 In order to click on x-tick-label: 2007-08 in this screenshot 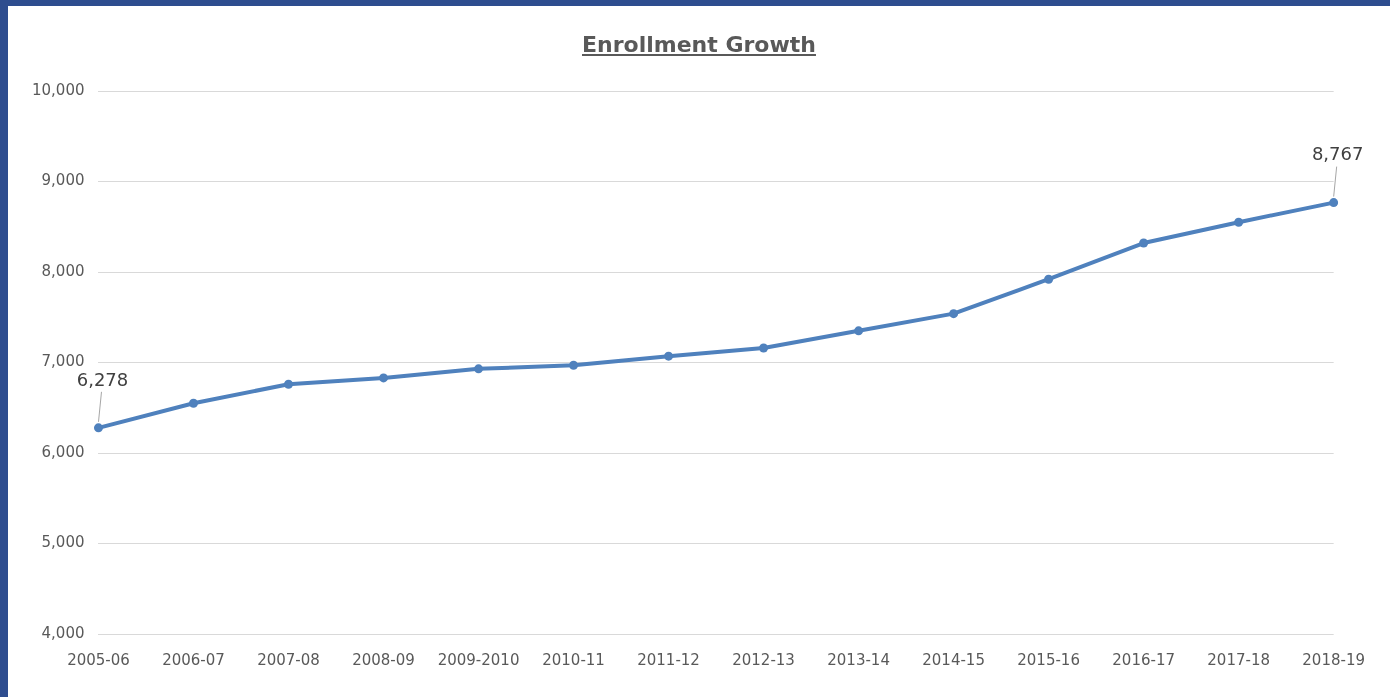, I will do `click(288, 659)`.